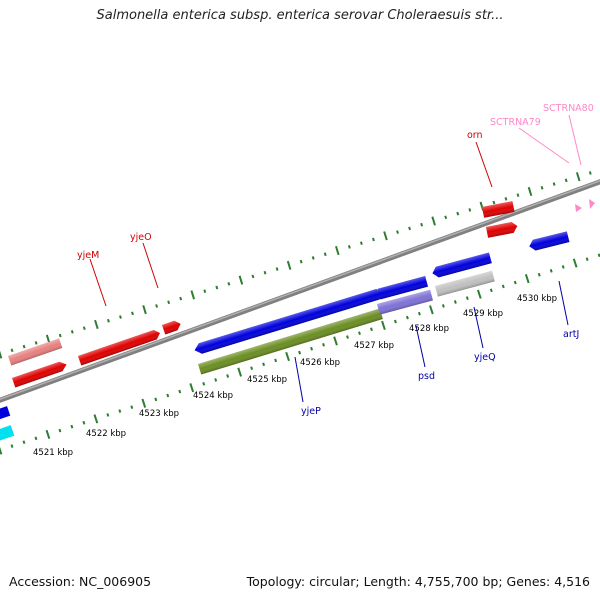 The image size is (600, 600). Describe the element at coordinates (426, 376) in the screenshot. I see `label-psd: psd` at that location.